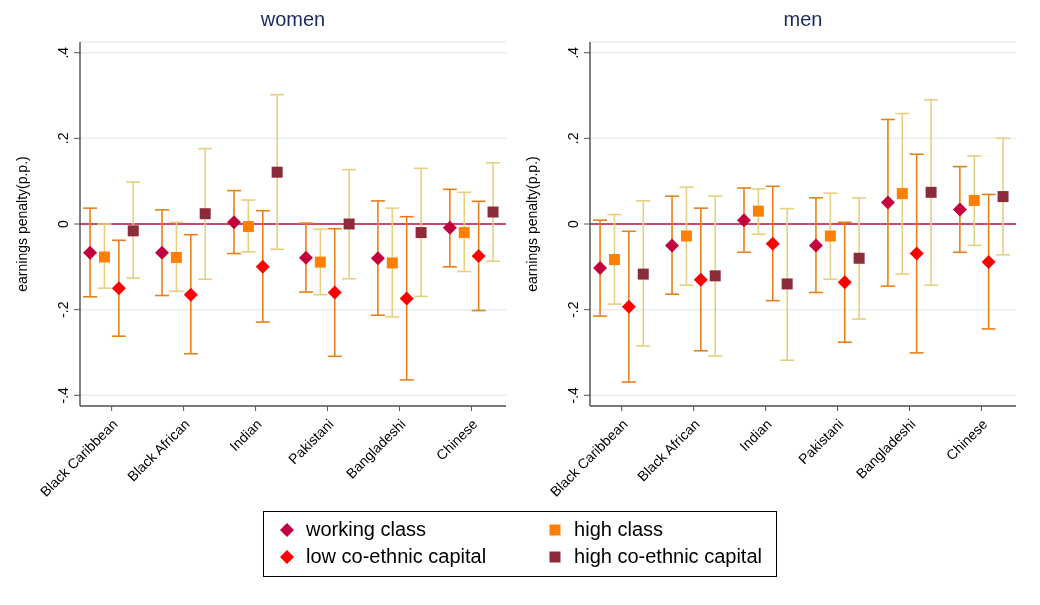  What do you see at coordinates (396, 556) in the screenshot?
I see `legend-label: low co-ethnic capital` at bounding box center [396, 556].